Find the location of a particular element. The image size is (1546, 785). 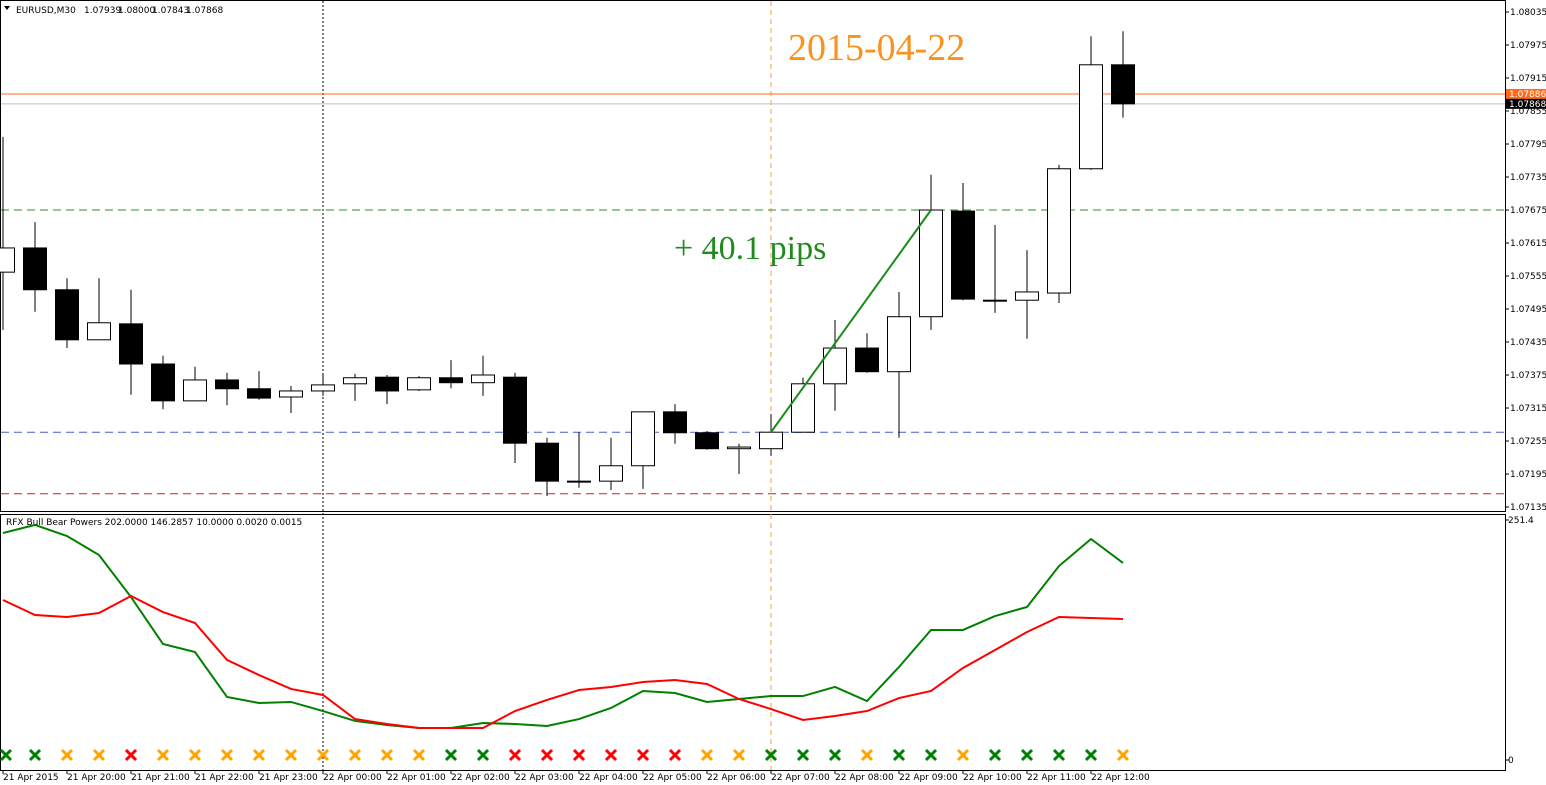

x-tick-label: 21 Apr 2015 is located at coordinates (31, 778).